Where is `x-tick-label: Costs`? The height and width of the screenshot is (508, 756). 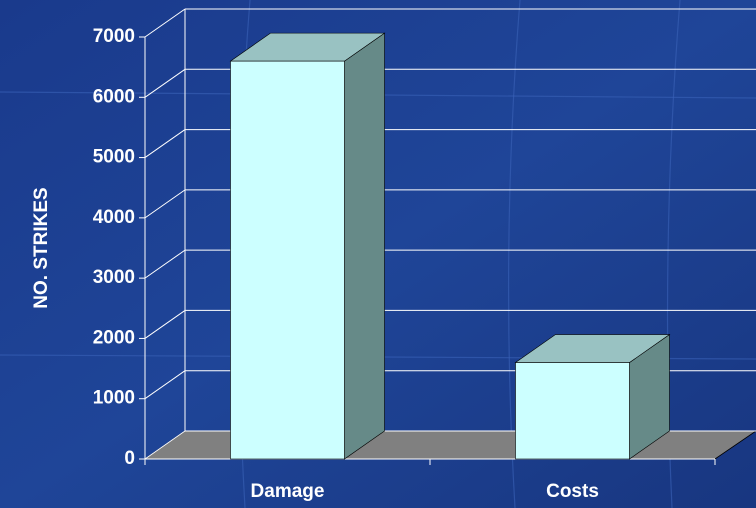 x-tick-label: Costs is located at coordinates (572, 491).